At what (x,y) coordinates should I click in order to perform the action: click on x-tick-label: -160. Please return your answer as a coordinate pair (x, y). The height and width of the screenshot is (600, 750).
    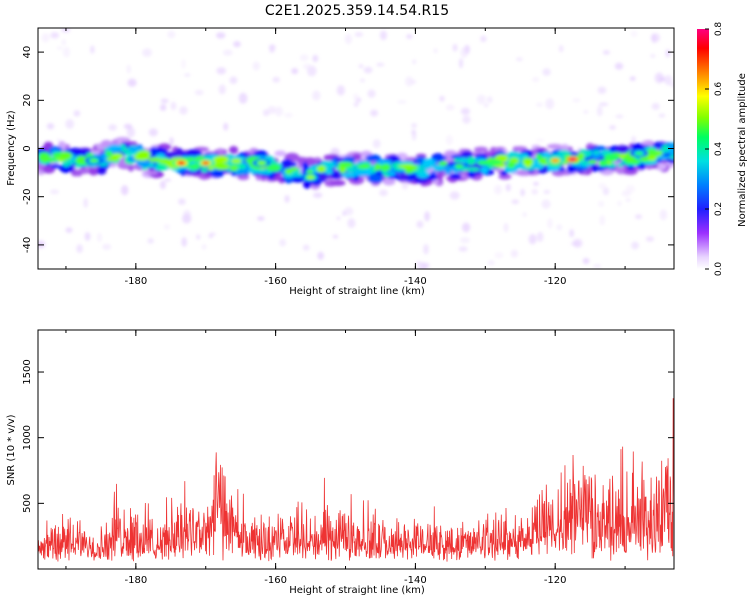
    Looking at the image, I should click on (275, 580).